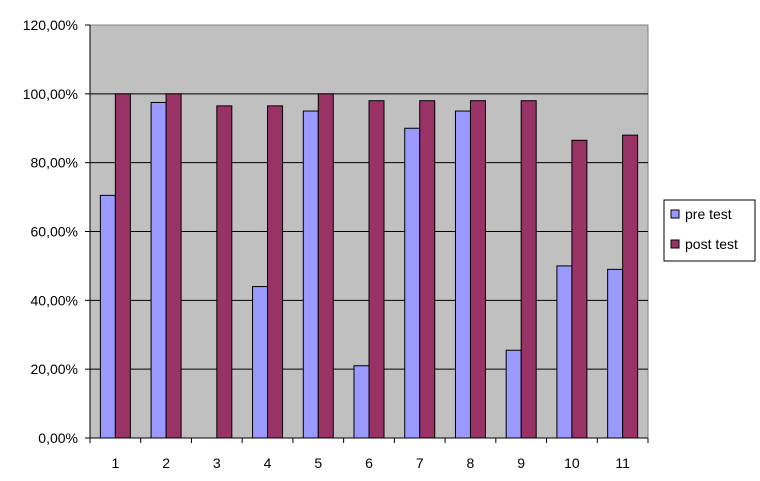  Describe the element at coordinates (217, 463) in the screenshot. I see `x-tick-label: 3` at that location.